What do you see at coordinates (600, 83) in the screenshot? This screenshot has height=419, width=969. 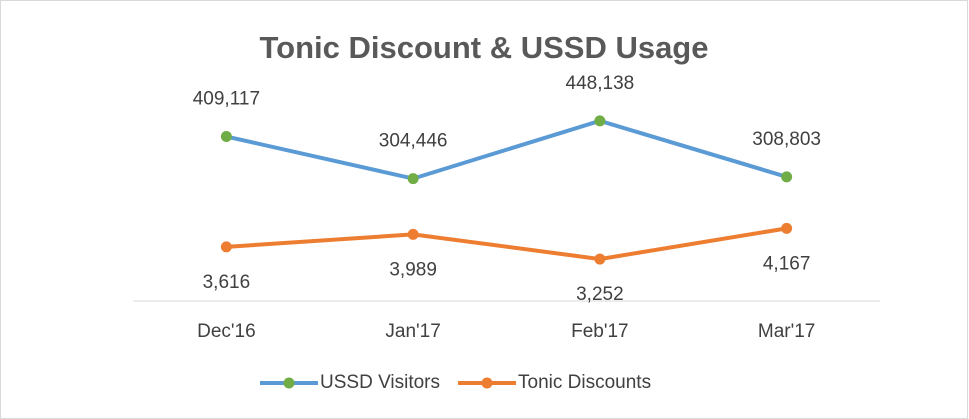 I see `data-label: 448,138` at bounding box center [600, 83].